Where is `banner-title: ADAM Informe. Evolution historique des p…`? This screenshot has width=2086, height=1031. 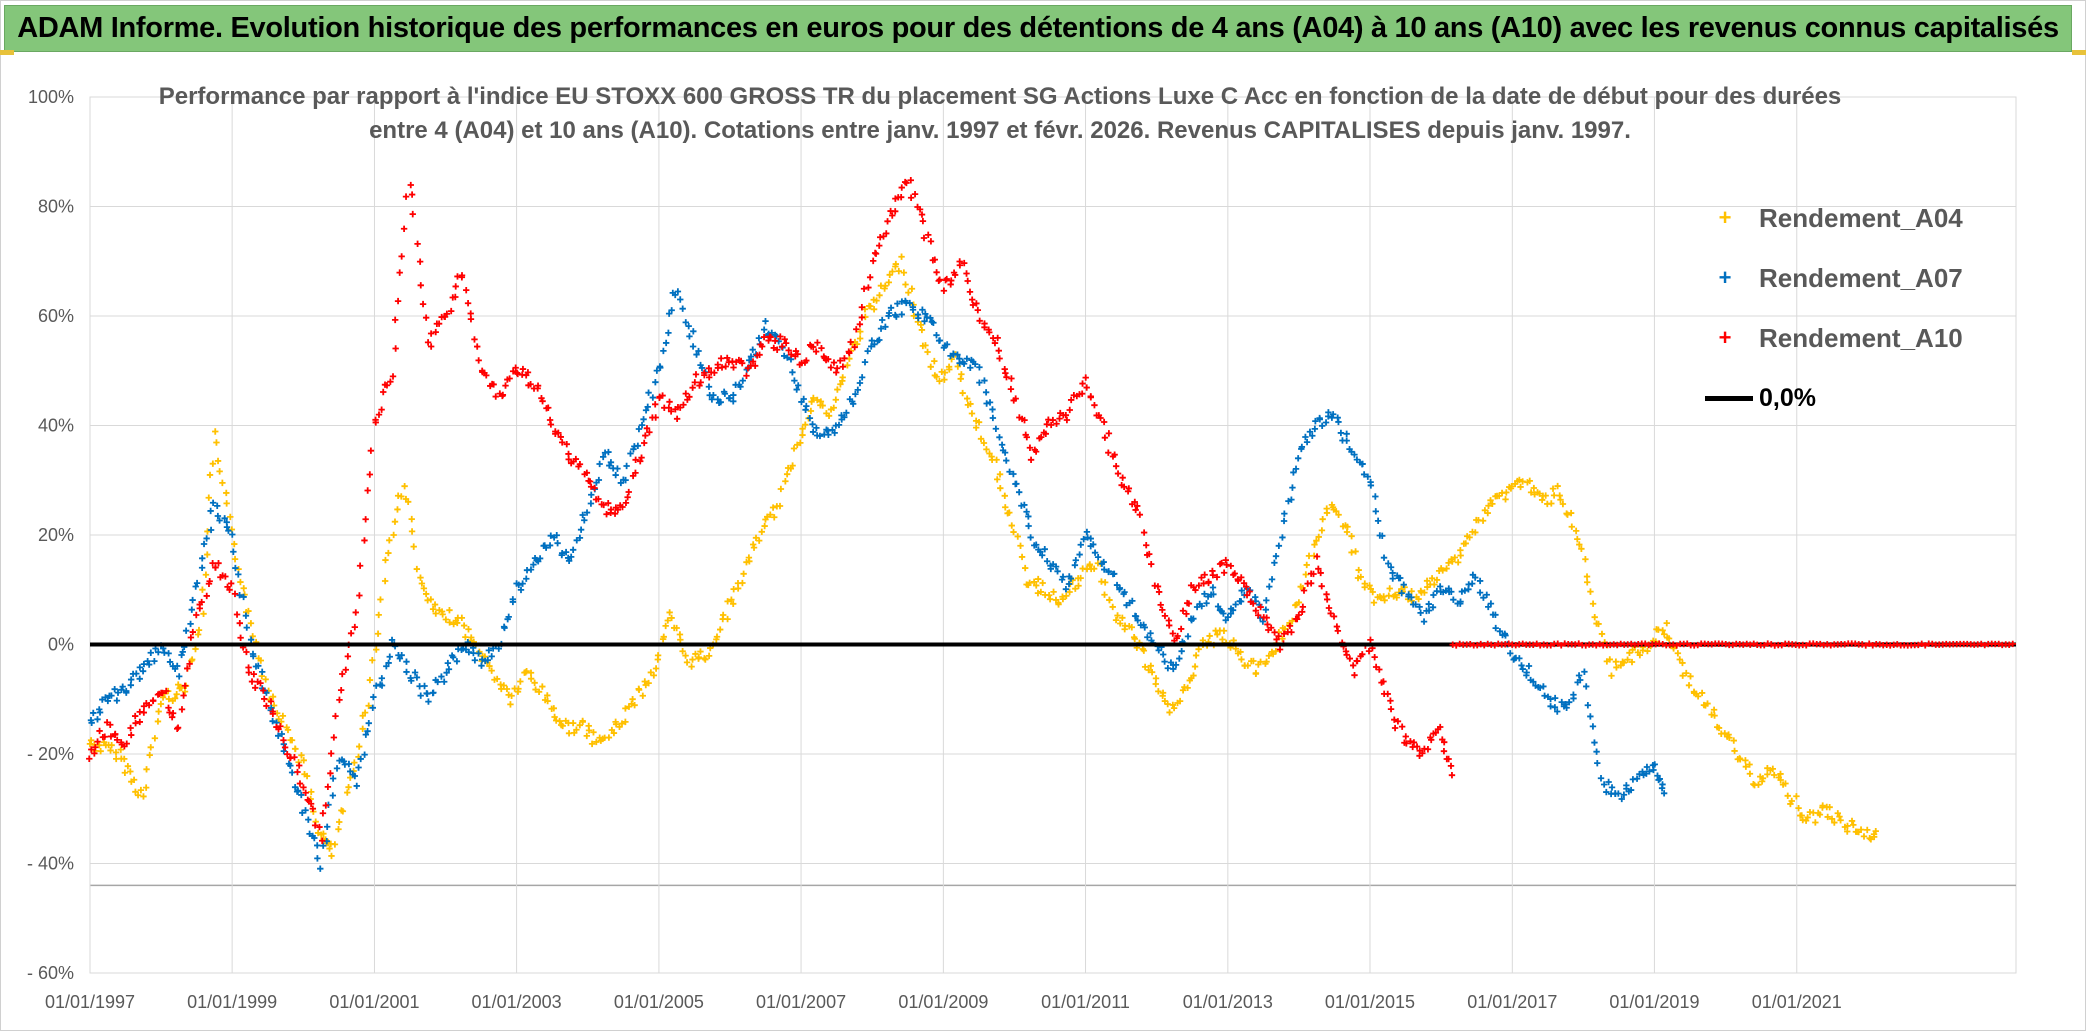 banner-title: ADAM Informe. Evolution historique des p… is located at coordinates (1038, 28).